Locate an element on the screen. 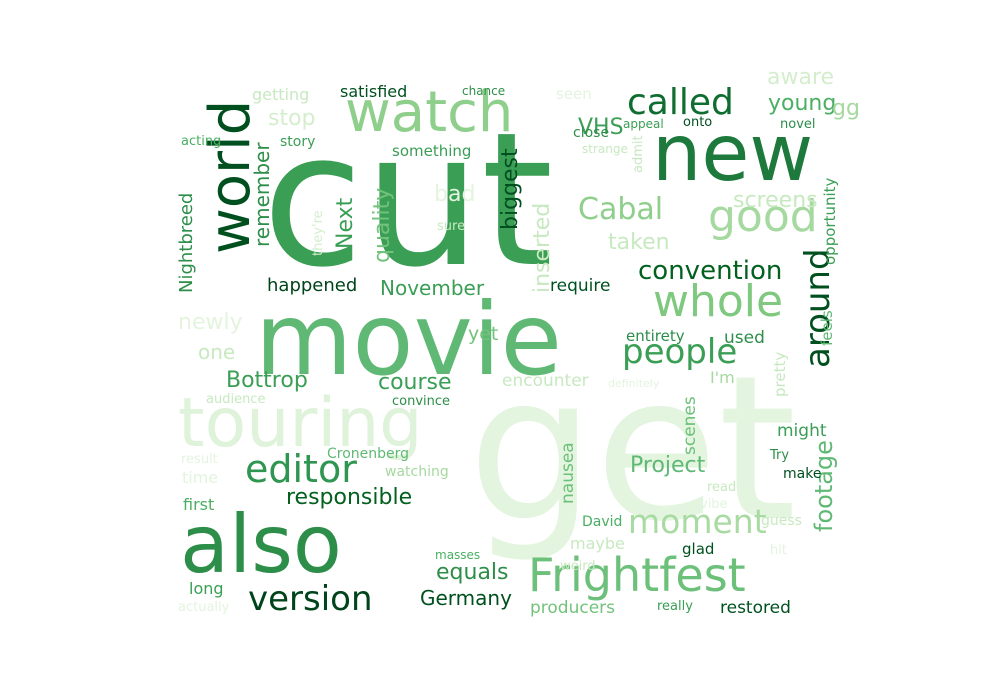 This screenshot has width=1000, height=700. word-quality: quality is located at coordinates (382, 225).